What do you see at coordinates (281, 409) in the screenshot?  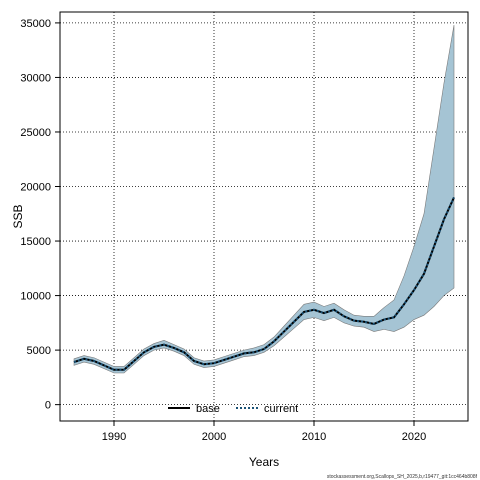 I see `legend-label-current: current` at bounding box center [281, 409].